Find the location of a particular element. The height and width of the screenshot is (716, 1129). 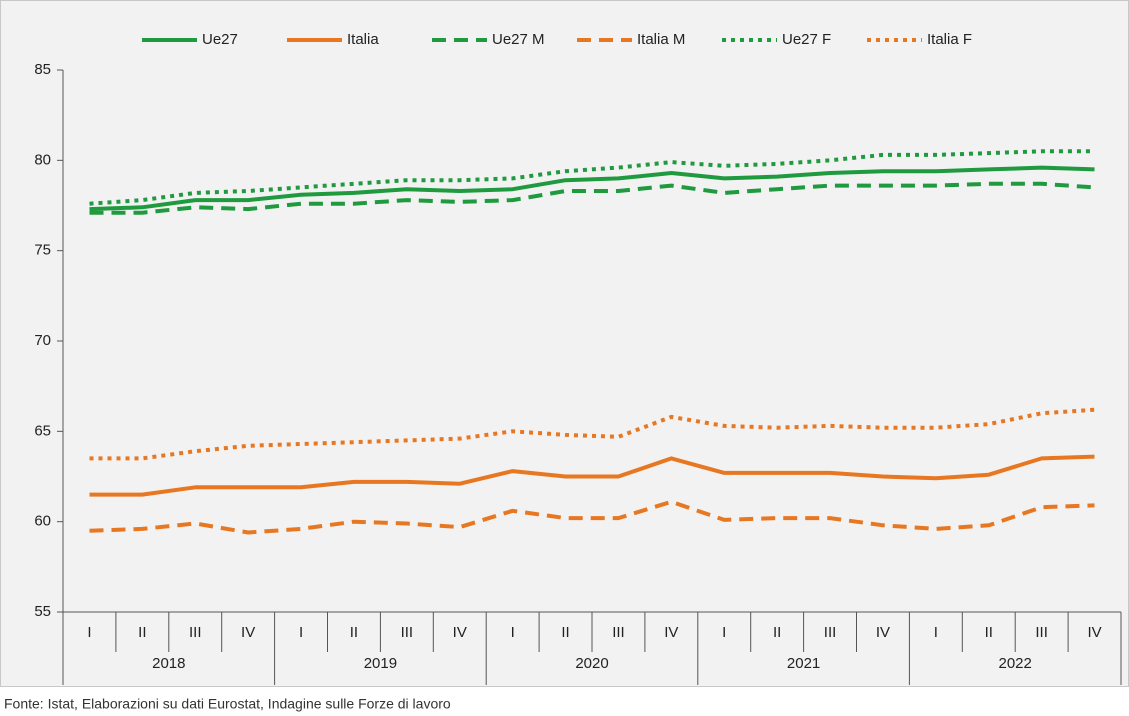

y-tick-label: 65 is located at coordinates (42, 430).